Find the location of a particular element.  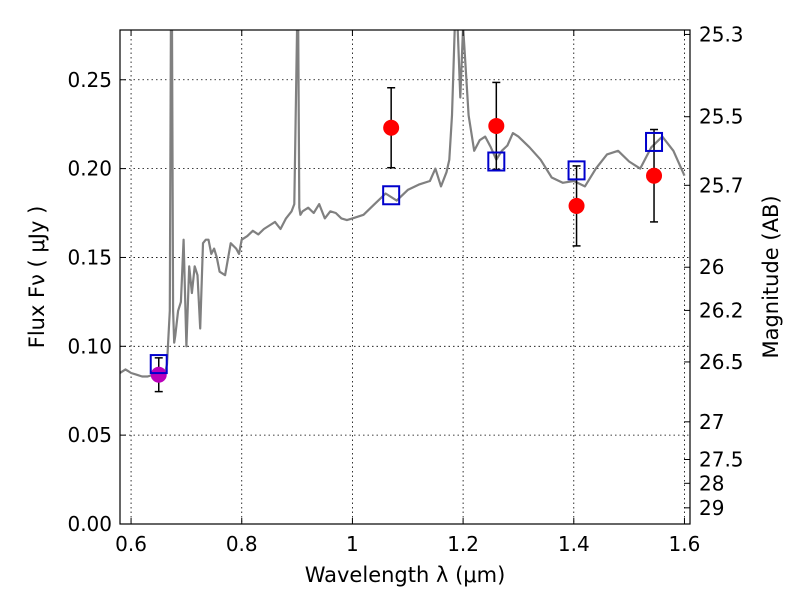

y-axis-label: Flux Fν ( μJy ) is located at coordinates (37, 277).